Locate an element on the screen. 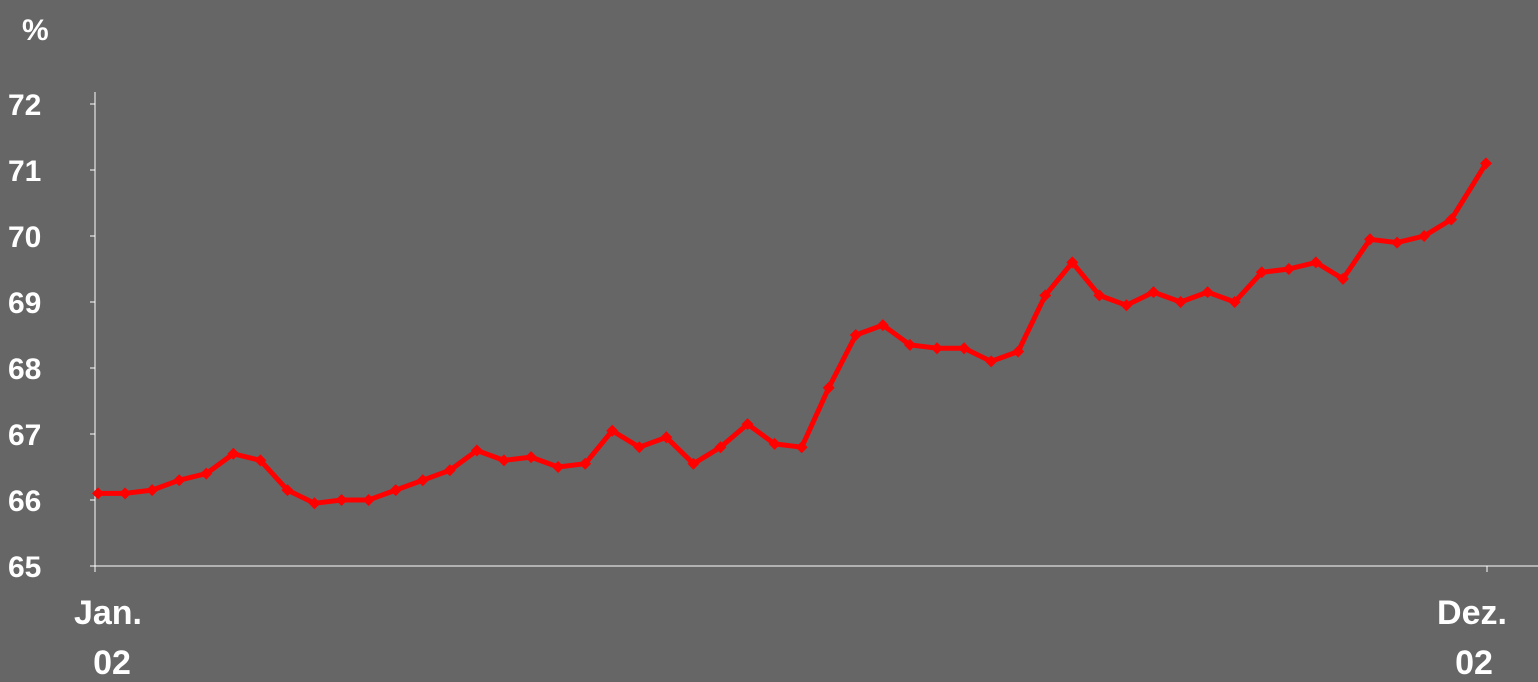 The height and width of the screenshot is (682, 1538). y-tick-label: 66 is located at coordinates (24, 501).